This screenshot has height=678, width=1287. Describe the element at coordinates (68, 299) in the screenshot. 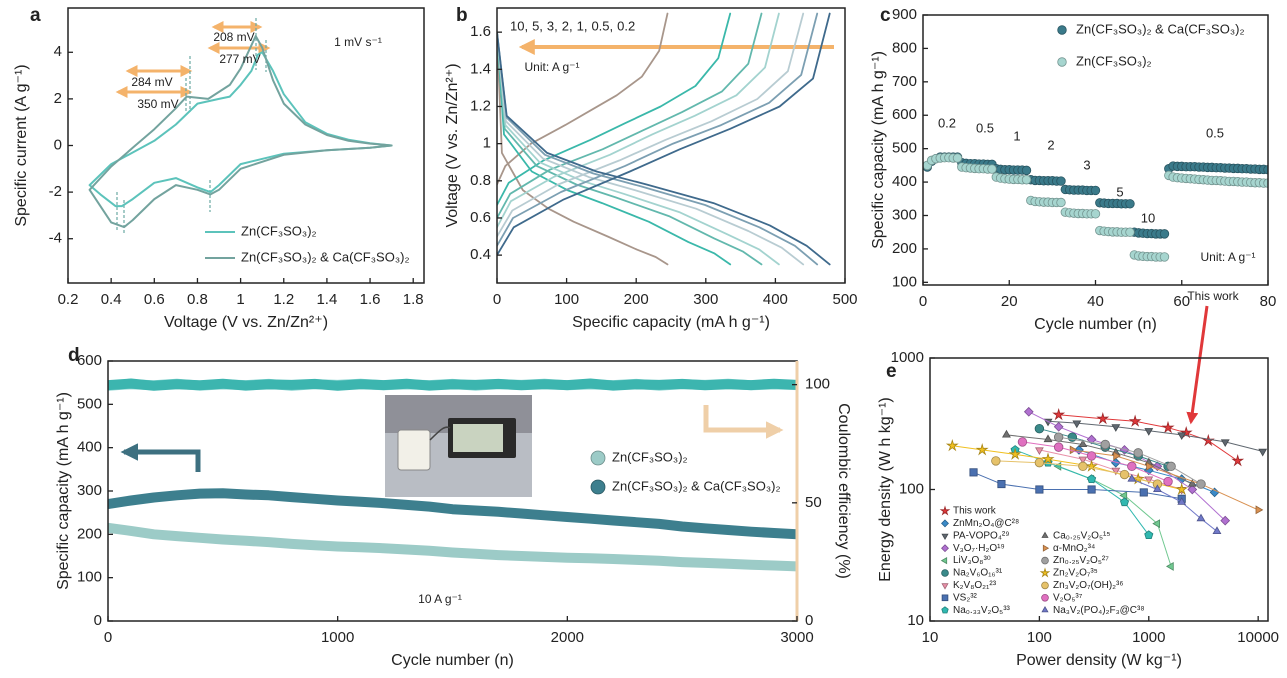

I see `x-tick-label: 0.2` at that location.